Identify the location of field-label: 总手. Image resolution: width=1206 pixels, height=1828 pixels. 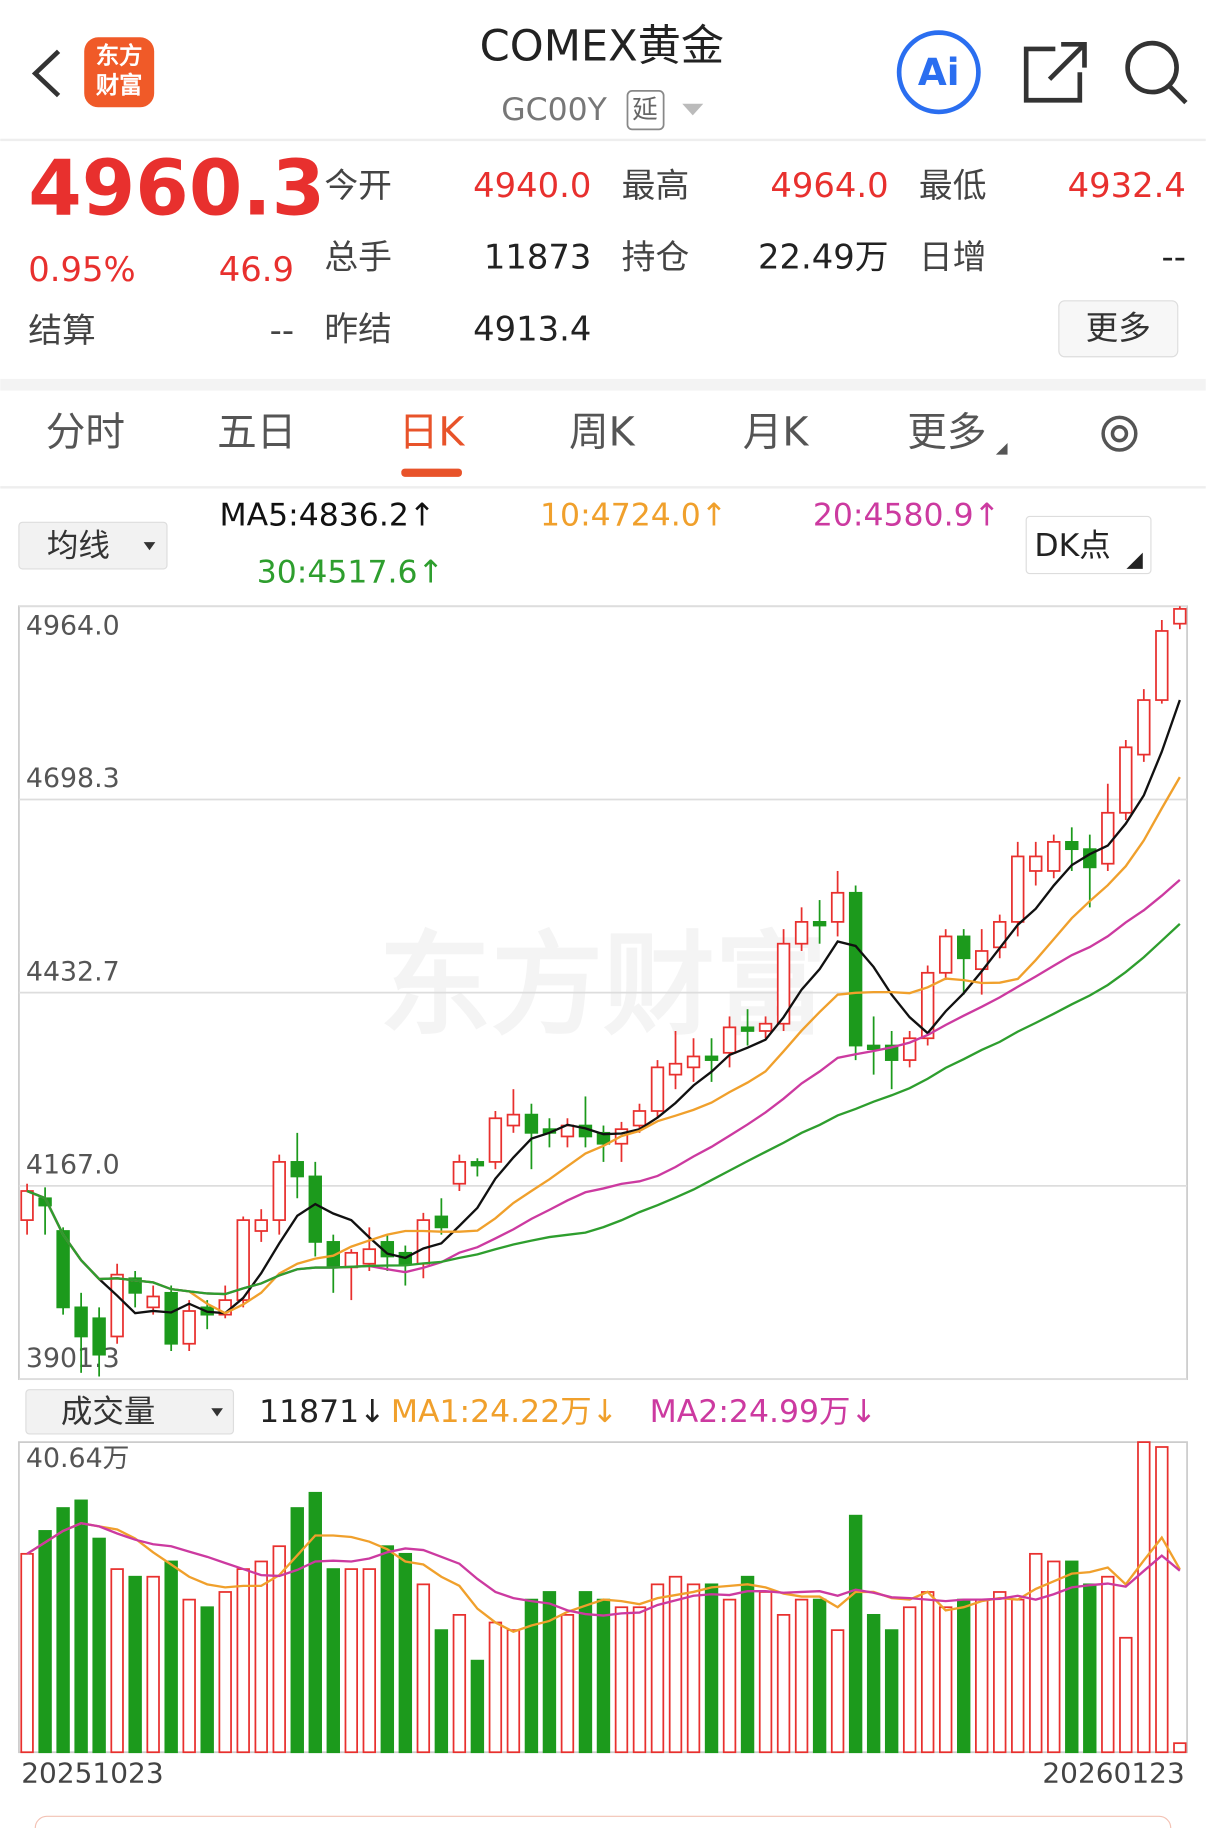
(358, 256).